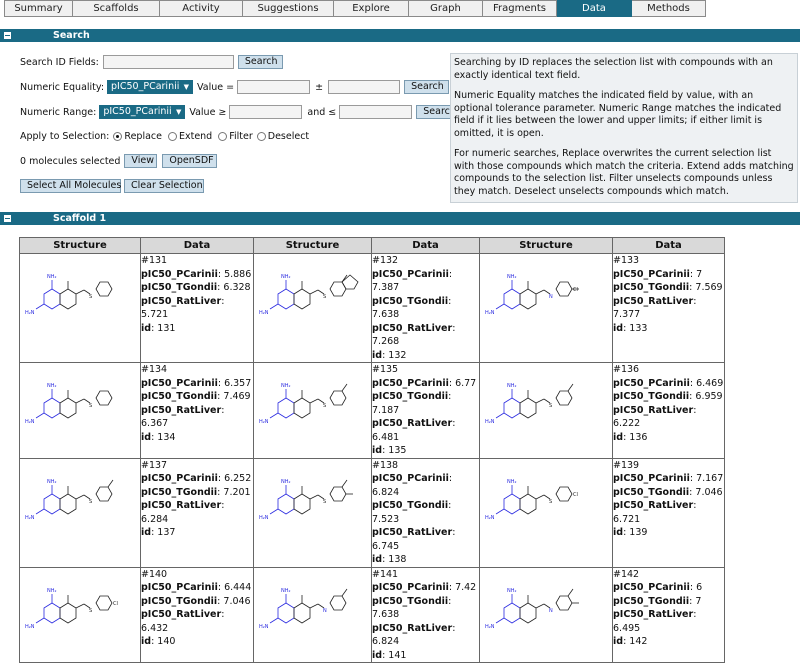 This screenshot has width=800, height=663. What do you see at coordinates (412, 608) in the screenshot?
I see `tgondii-value: pIC50_TGondii: 7.638` at bounding box center [412, 608].